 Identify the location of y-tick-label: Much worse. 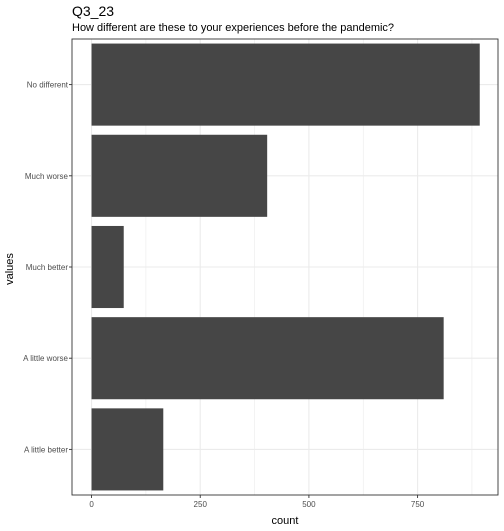
(47, 176).